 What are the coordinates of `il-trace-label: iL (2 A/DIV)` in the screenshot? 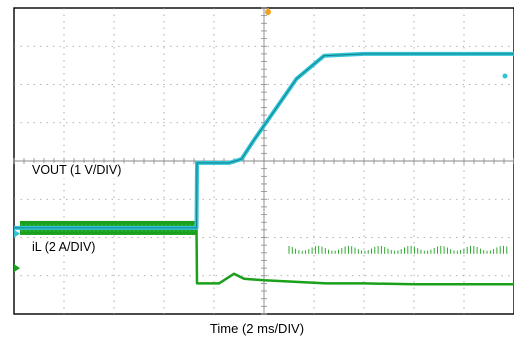 It's located at (64, 247).